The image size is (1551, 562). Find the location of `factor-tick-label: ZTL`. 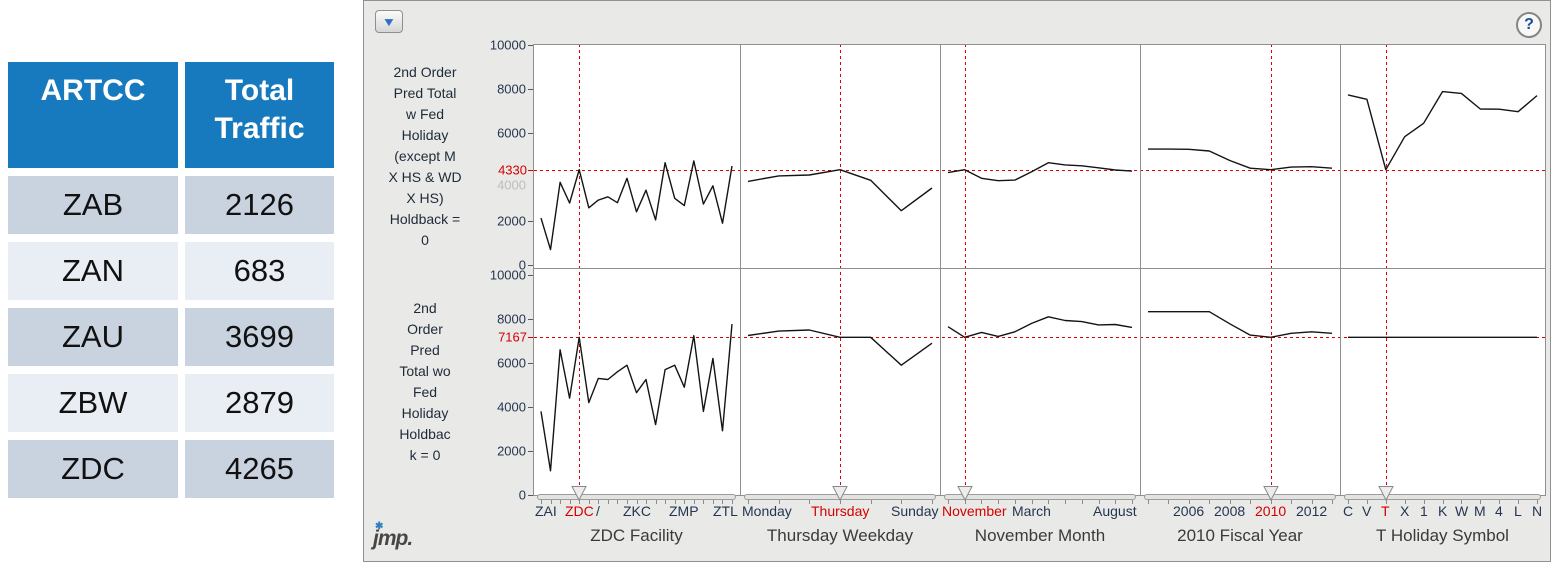

factor-tick-label: ZTL is located at coordinates (725, 511).